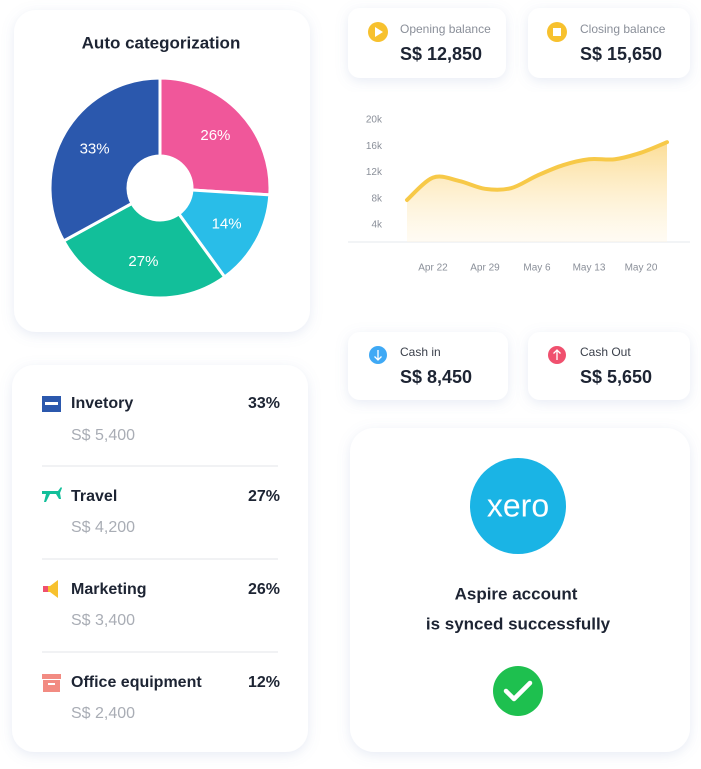  I want to click on category-name: Office equipment, so click(136, 682).